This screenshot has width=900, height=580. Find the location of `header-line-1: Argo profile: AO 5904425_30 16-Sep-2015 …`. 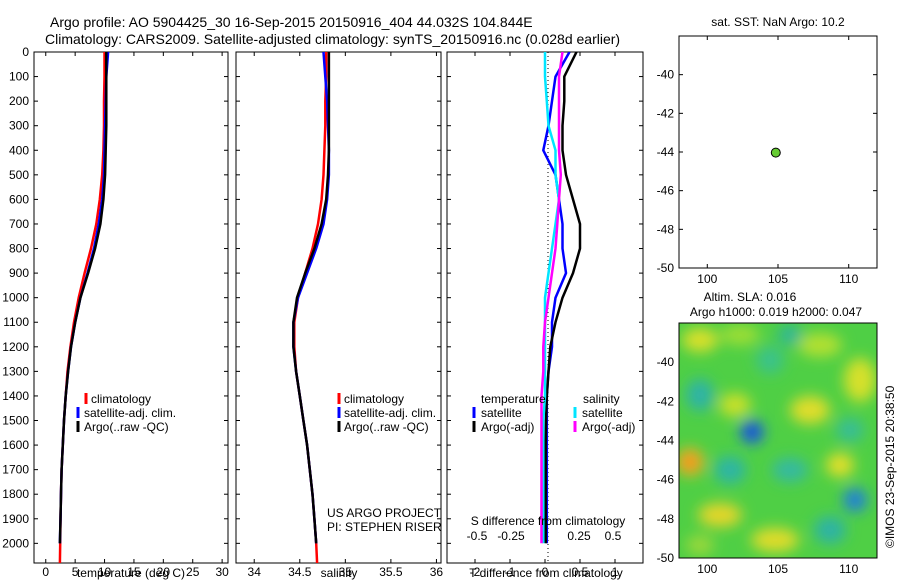

header-line-1: Argo profile: AO 5904425_30 16-Sep-2015 … is located at coordinates (291, 22).